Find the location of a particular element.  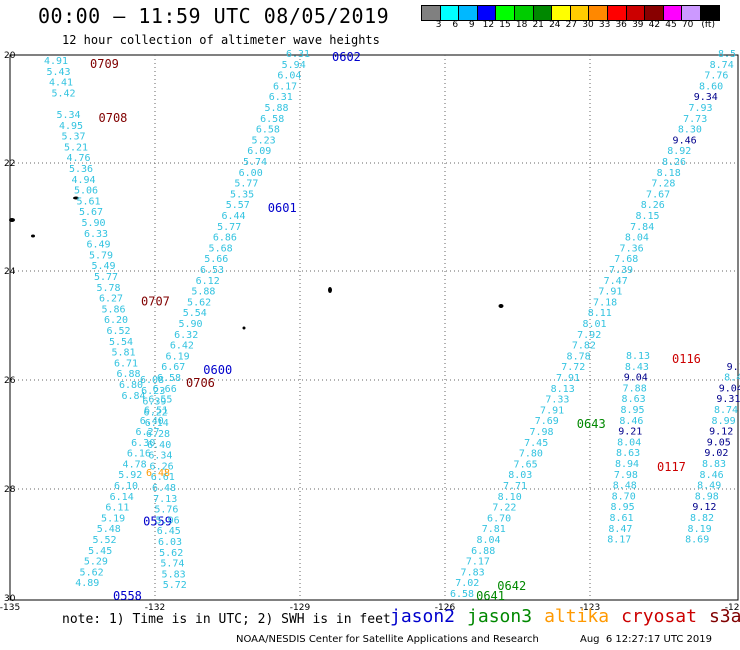

swh-value: 7.13 is located at coordinates (165, 499).